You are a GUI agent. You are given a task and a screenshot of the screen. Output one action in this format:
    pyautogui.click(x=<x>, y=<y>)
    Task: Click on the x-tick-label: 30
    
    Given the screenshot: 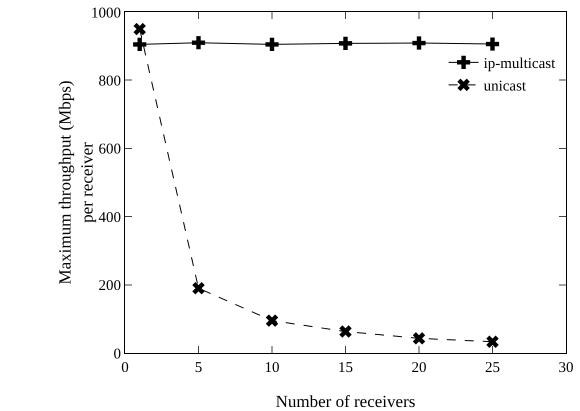 What is the action you would take?
    pyautogui.click(x=566, y=368)
    